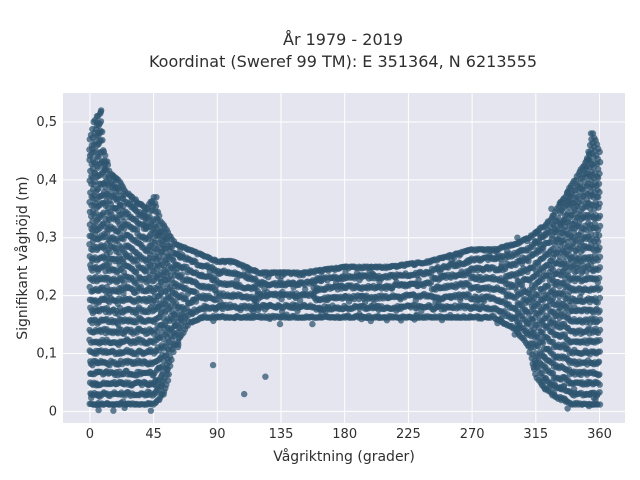 Image resolution: width=640 pixels, height=480 pixels. What do you see at coordinates (46, 238) in the screenshot?
I see `y-tick-label: 0,3` at bounding box center [46, 238].